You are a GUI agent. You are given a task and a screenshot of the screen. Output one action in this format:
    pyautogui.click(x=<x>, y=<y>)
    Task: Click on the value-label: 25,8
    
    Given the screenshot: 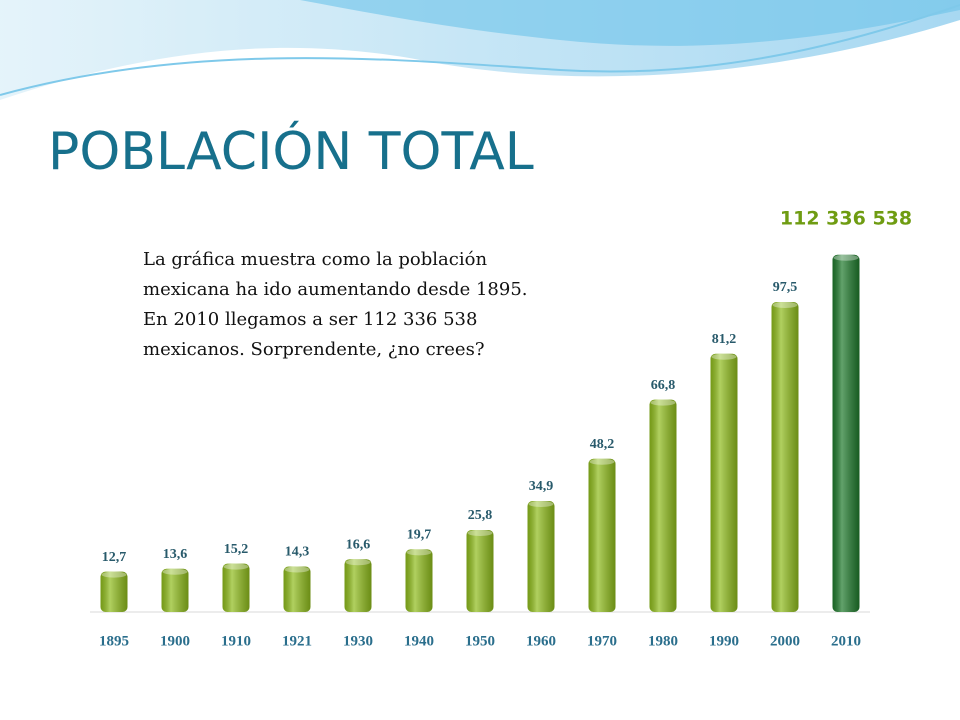 What is the action you would take?
    pyautogui.click(x=480, y=515)
    